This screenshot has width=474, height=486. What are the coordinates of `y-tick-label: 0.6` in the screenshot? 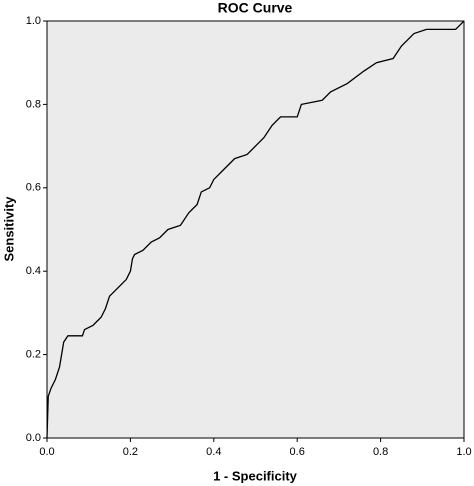 It's located at (33, 188).